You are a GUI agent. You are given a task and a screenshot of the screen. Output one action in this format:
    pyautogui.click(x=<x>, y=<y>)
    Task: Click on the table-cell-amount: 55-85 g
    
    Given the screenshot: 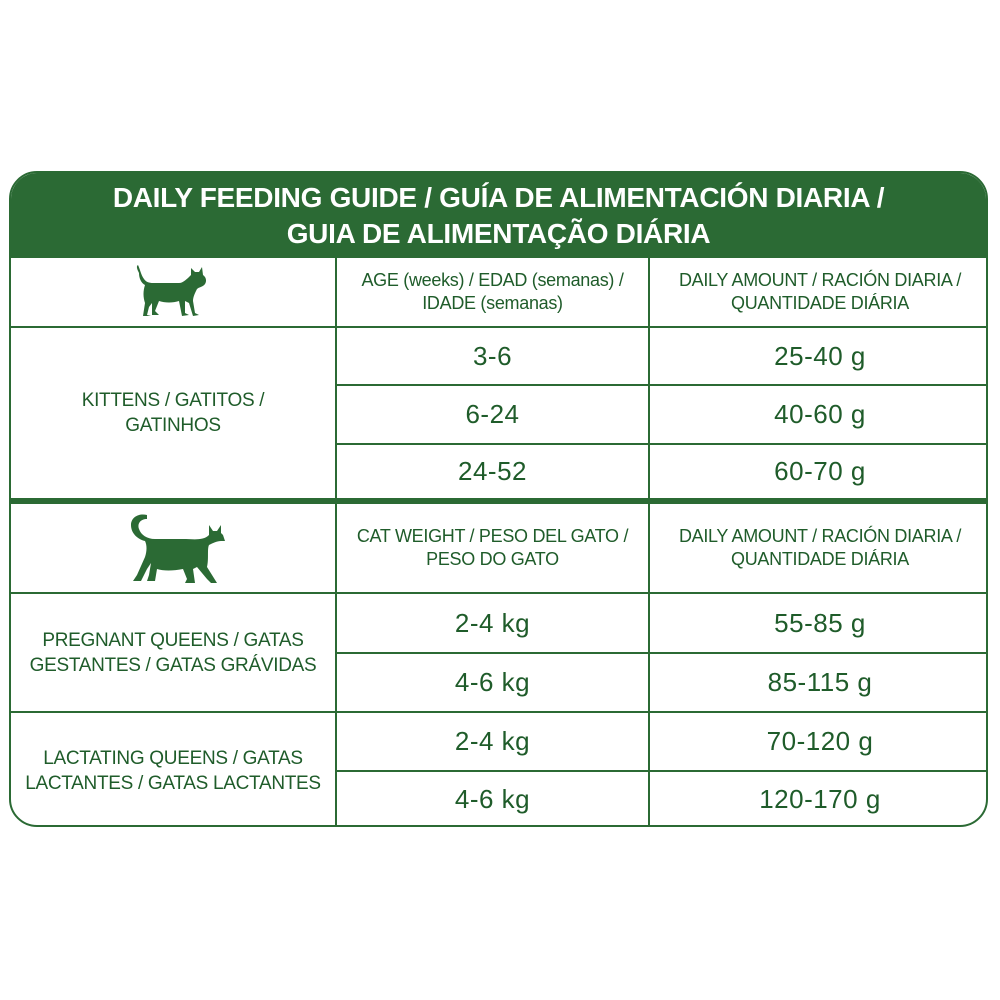 What is the action you would take?
    pyautogui.click(x=820, y=622)
    